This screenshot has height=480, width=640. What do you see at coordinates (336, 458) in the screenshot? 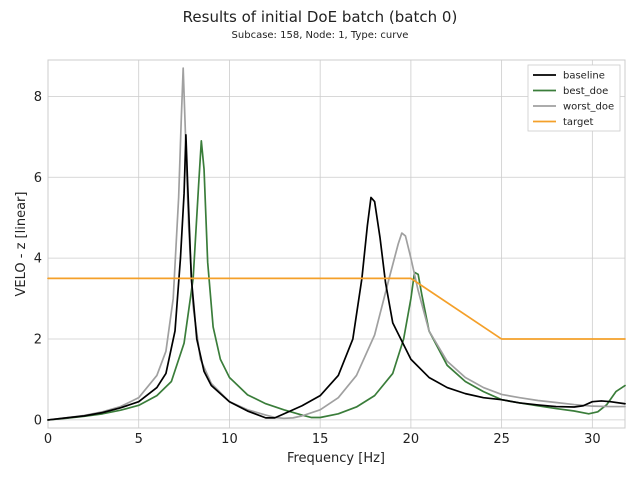
I see `x-axis-label: Frequency [Hz]` at bounding box center [336, 458].